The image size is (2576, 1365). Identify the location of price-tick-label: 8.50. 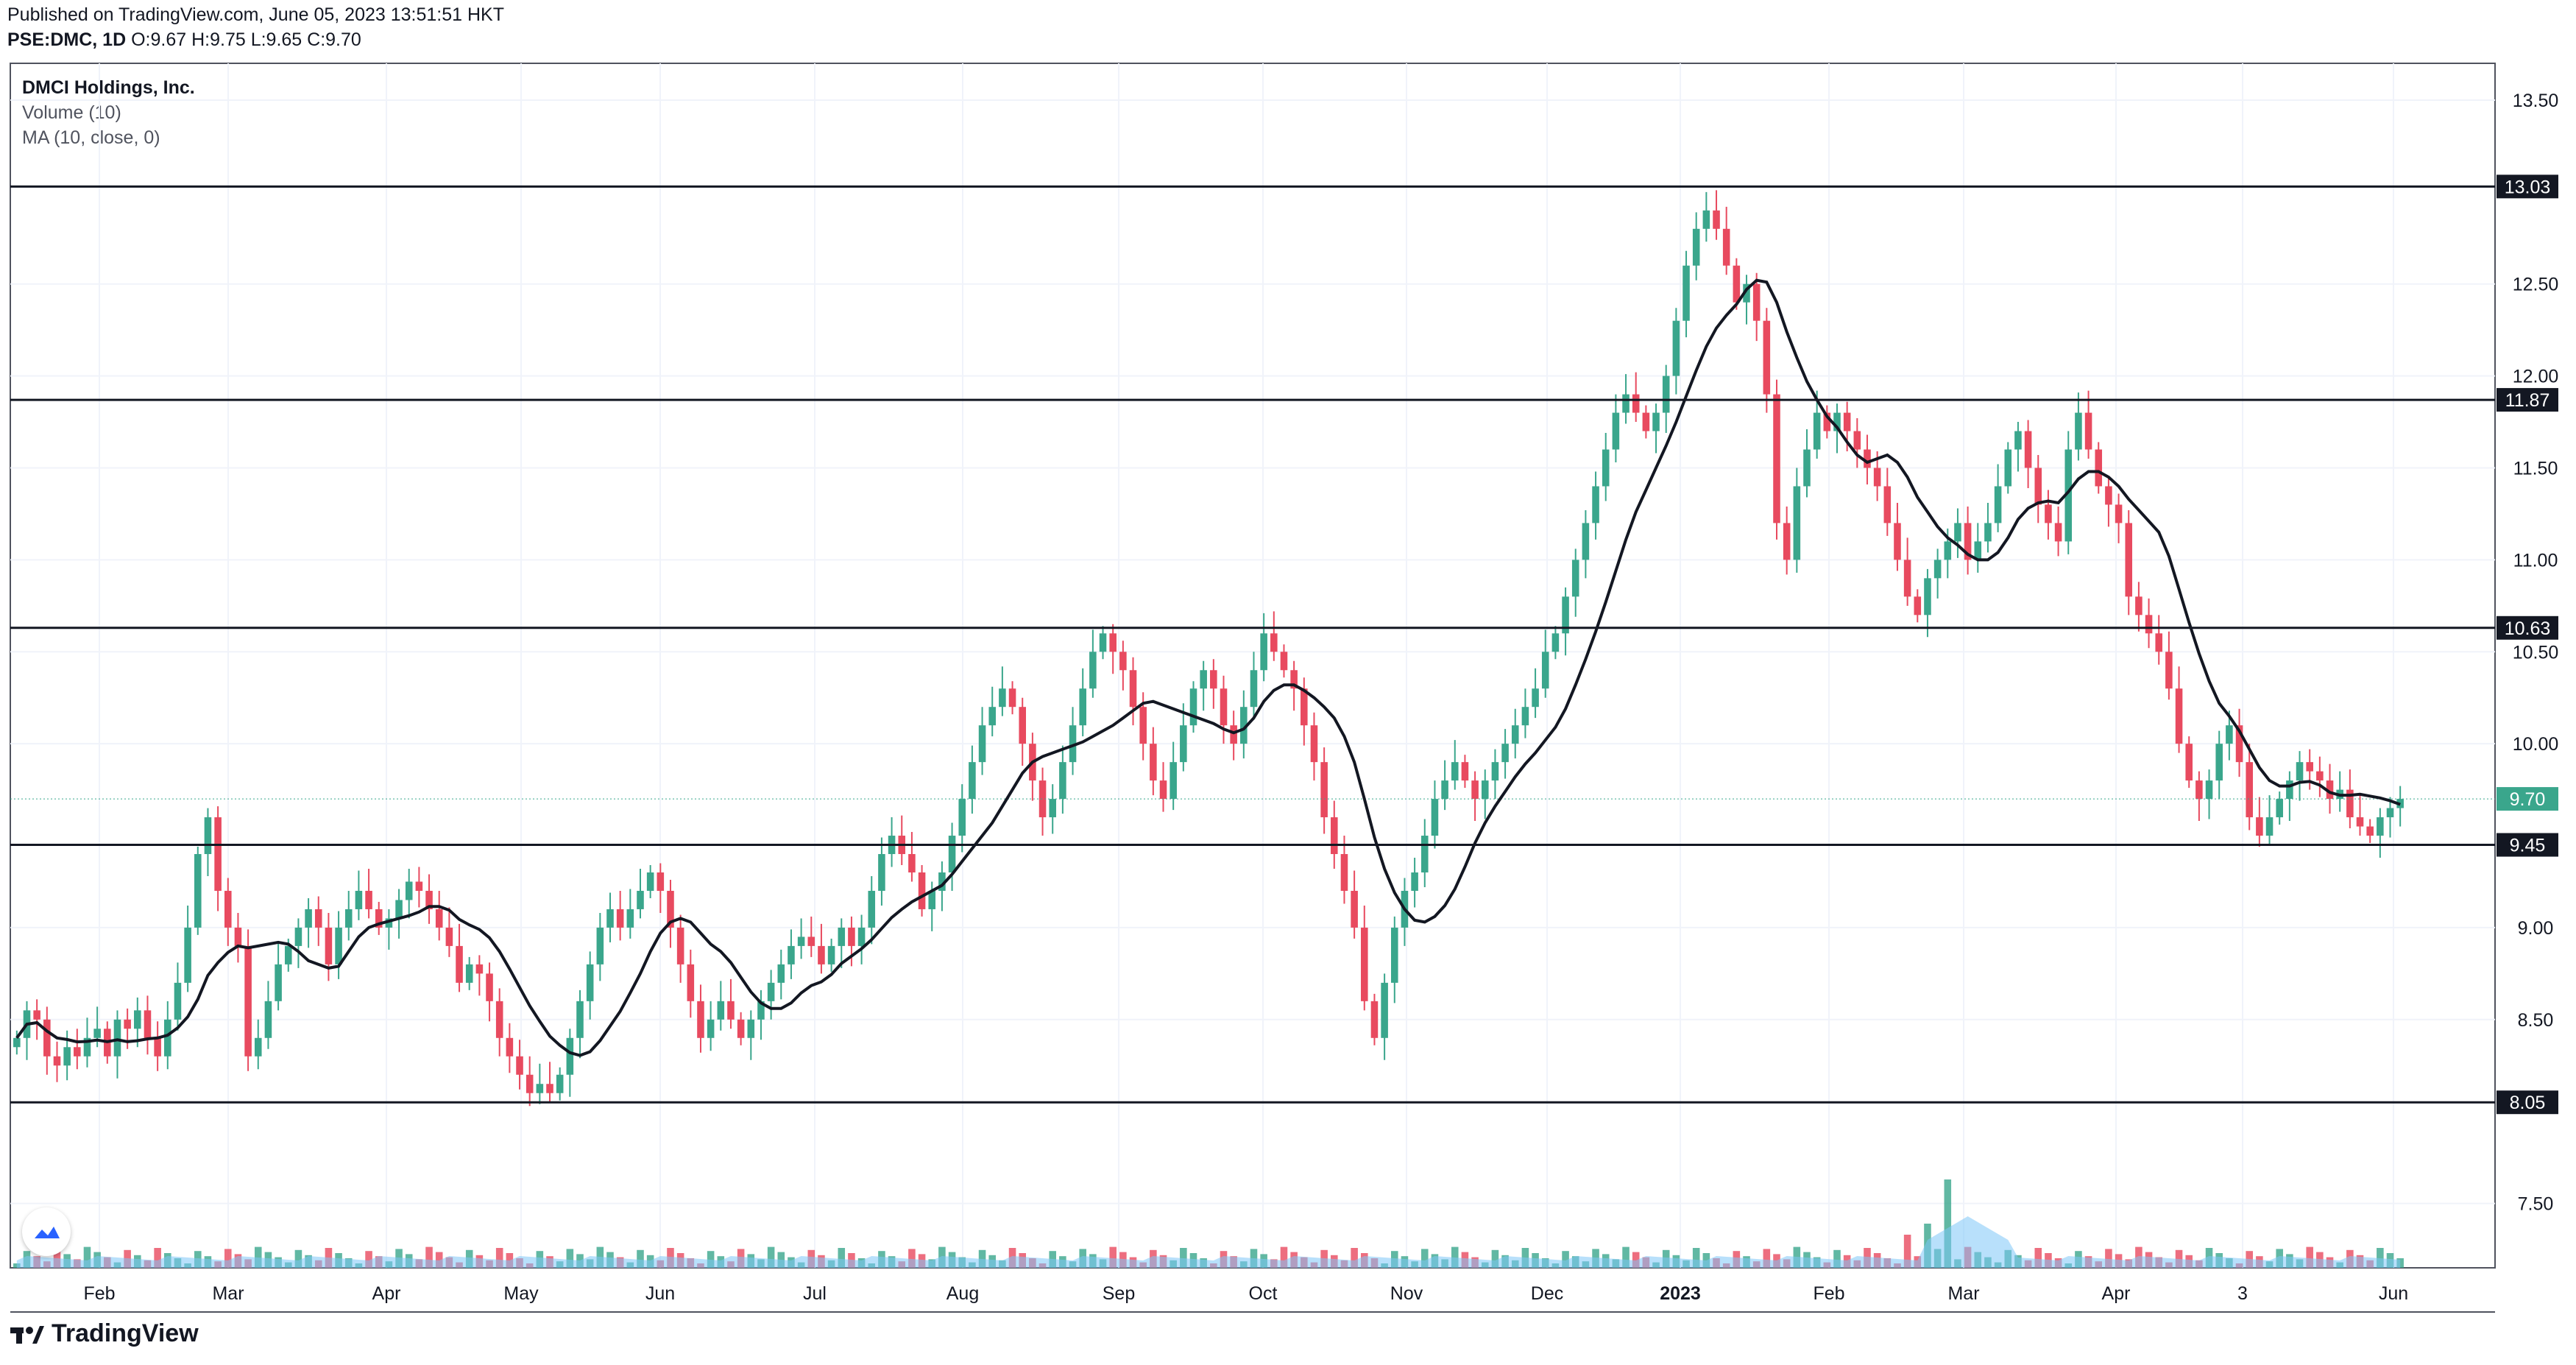
(2536, 1020).